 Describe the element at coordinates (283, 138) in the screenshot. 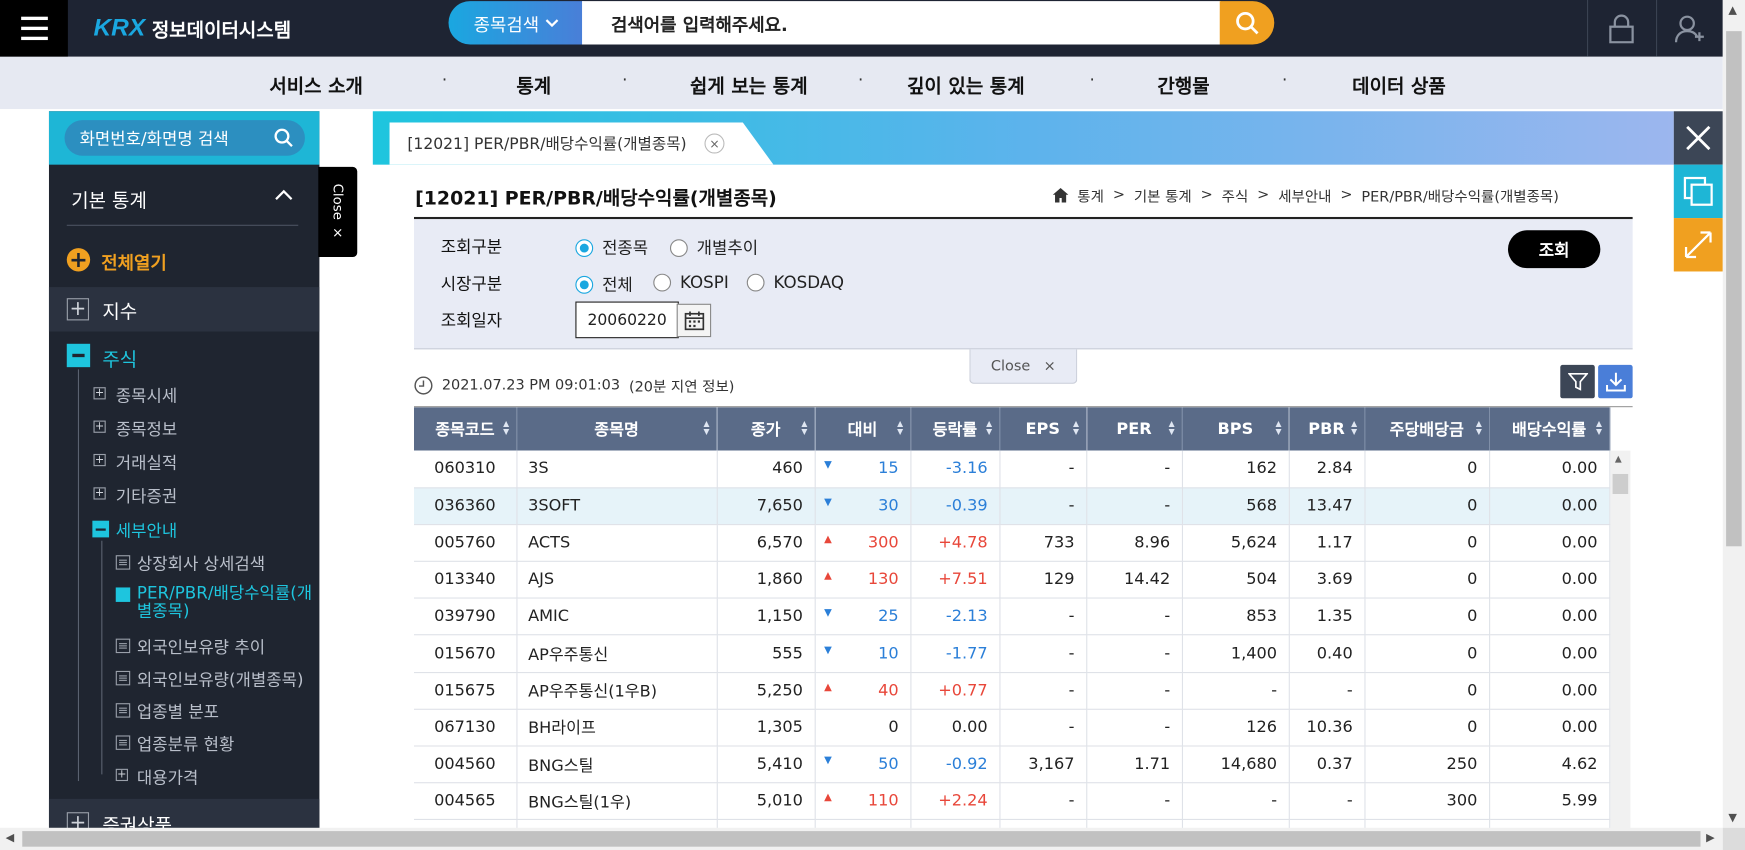

I see `search-icon` at that location.